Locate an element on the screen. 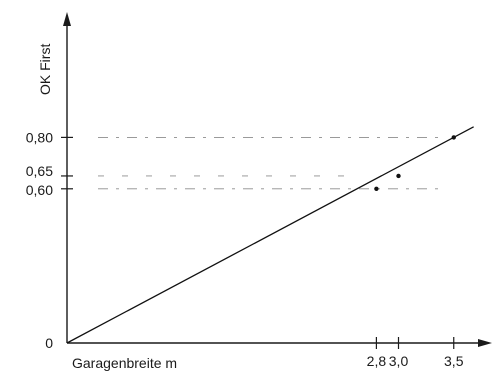 The height and width of the screenshot is (374, 493). x-ticks: 2,8 3,0 3,5 is located at coordinates (415, 353).